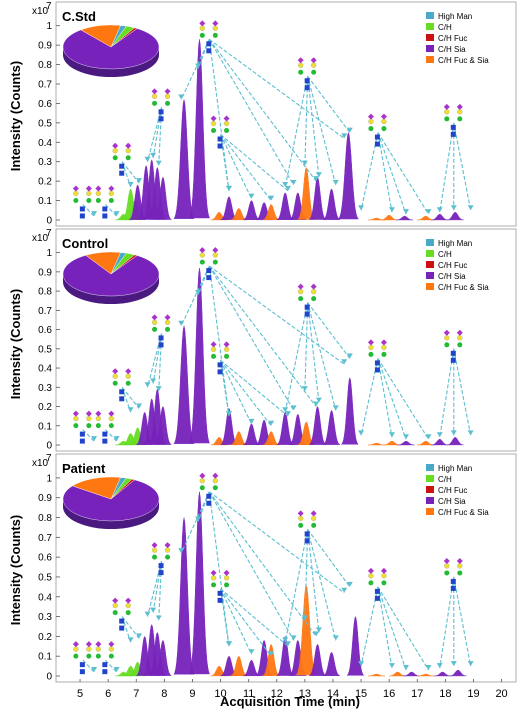 The height and width of the screenshot is (713, 520). What do you see at coordinates (49, 458) in the screenshot?
I see `y-multiplier-exponent: 7` at bounding box center [49, 458].